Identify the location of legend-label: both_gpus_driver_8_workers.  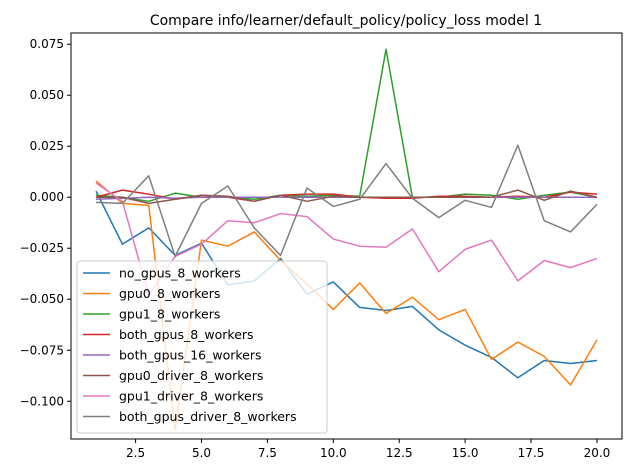
(208, 416).